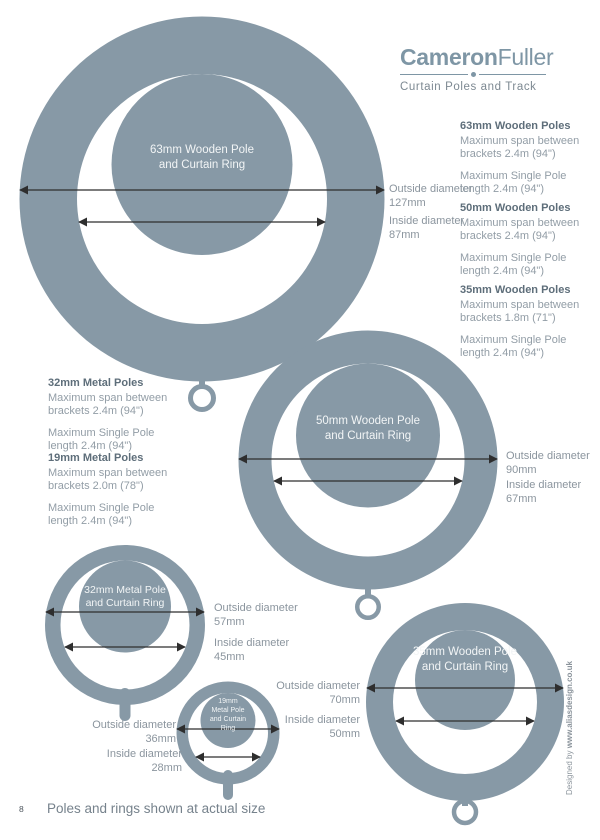  Describe the element at coordinates (138, 761) in the screenshot. I see `dim-inside-19mm: Inside diameter 28mm` at that location.